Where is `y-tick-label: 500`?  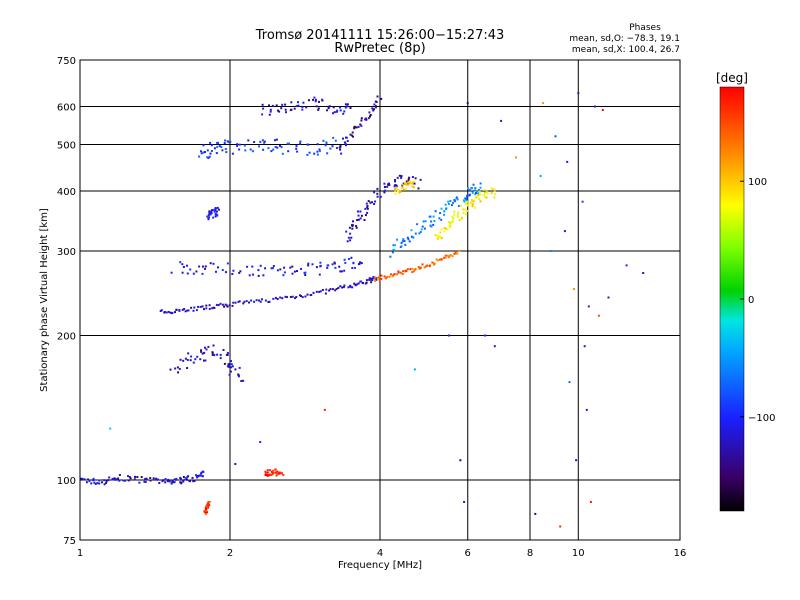 y-tick-label: 500 is located at coordinates (66, 146).